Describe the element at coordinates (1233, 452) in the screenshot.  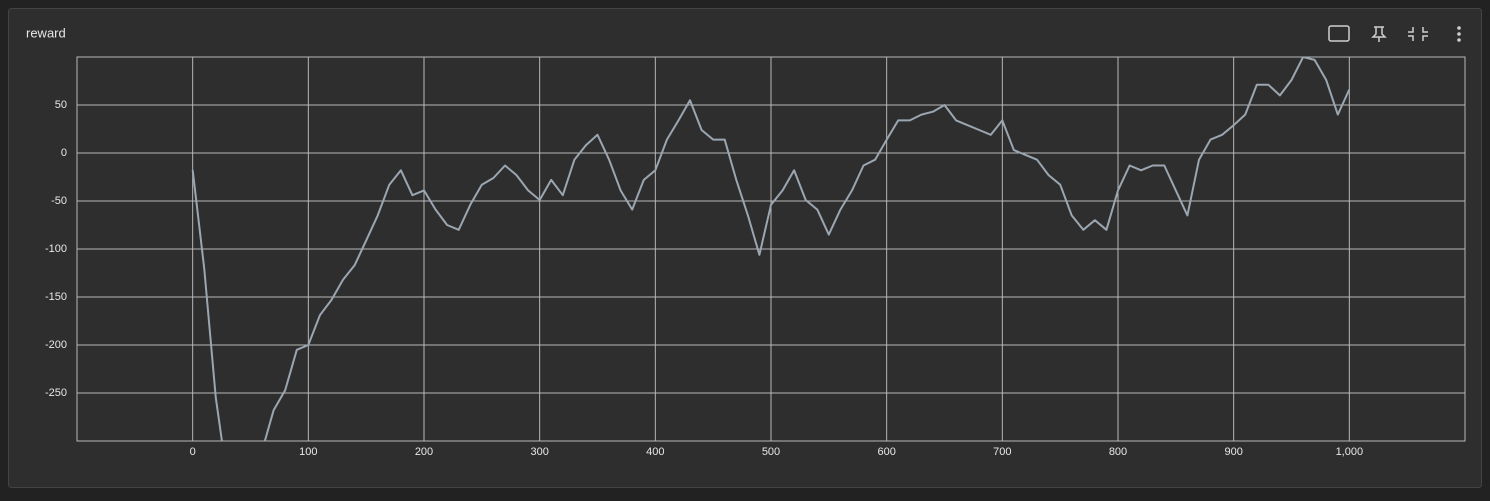
I see `x-tick-label: 900` at that location.